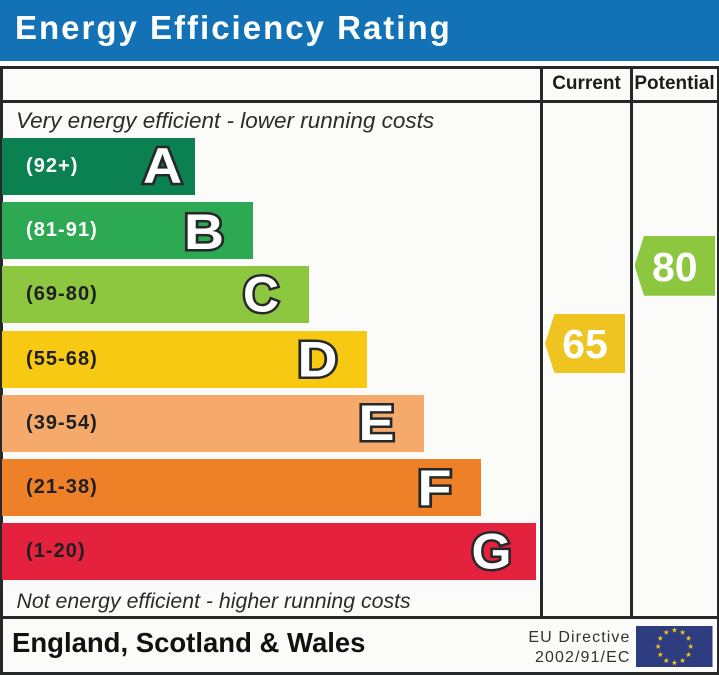  What do you see at coordinates (204, 232) in the screenshot?
I see `svg-text: B` at bounding box center [204, 232].